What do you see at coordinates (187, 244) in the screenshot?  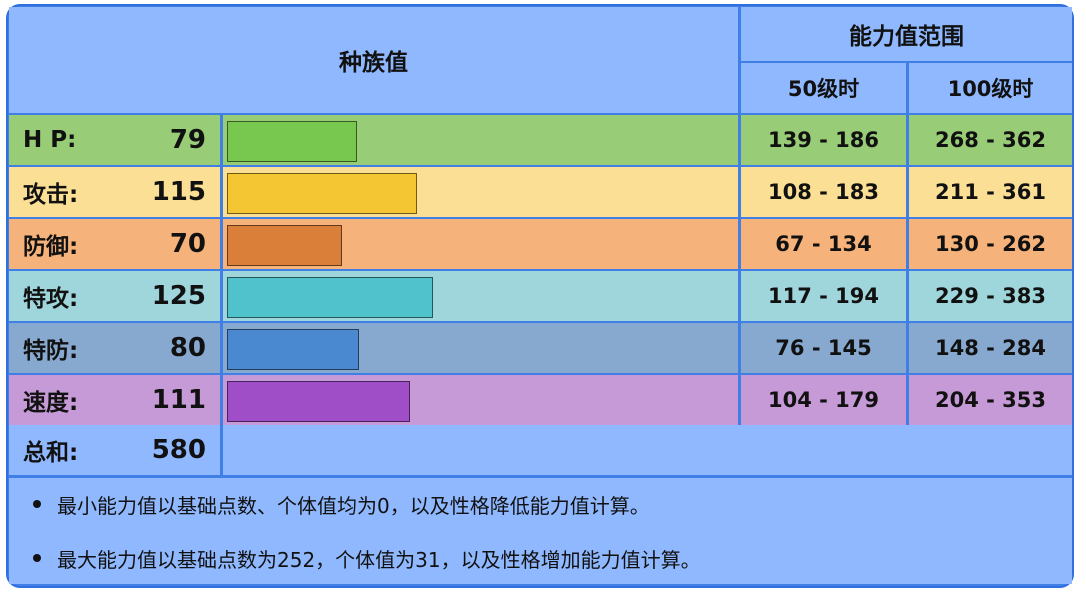 I see `stat-value: 70` at bounding box center [187, 244].